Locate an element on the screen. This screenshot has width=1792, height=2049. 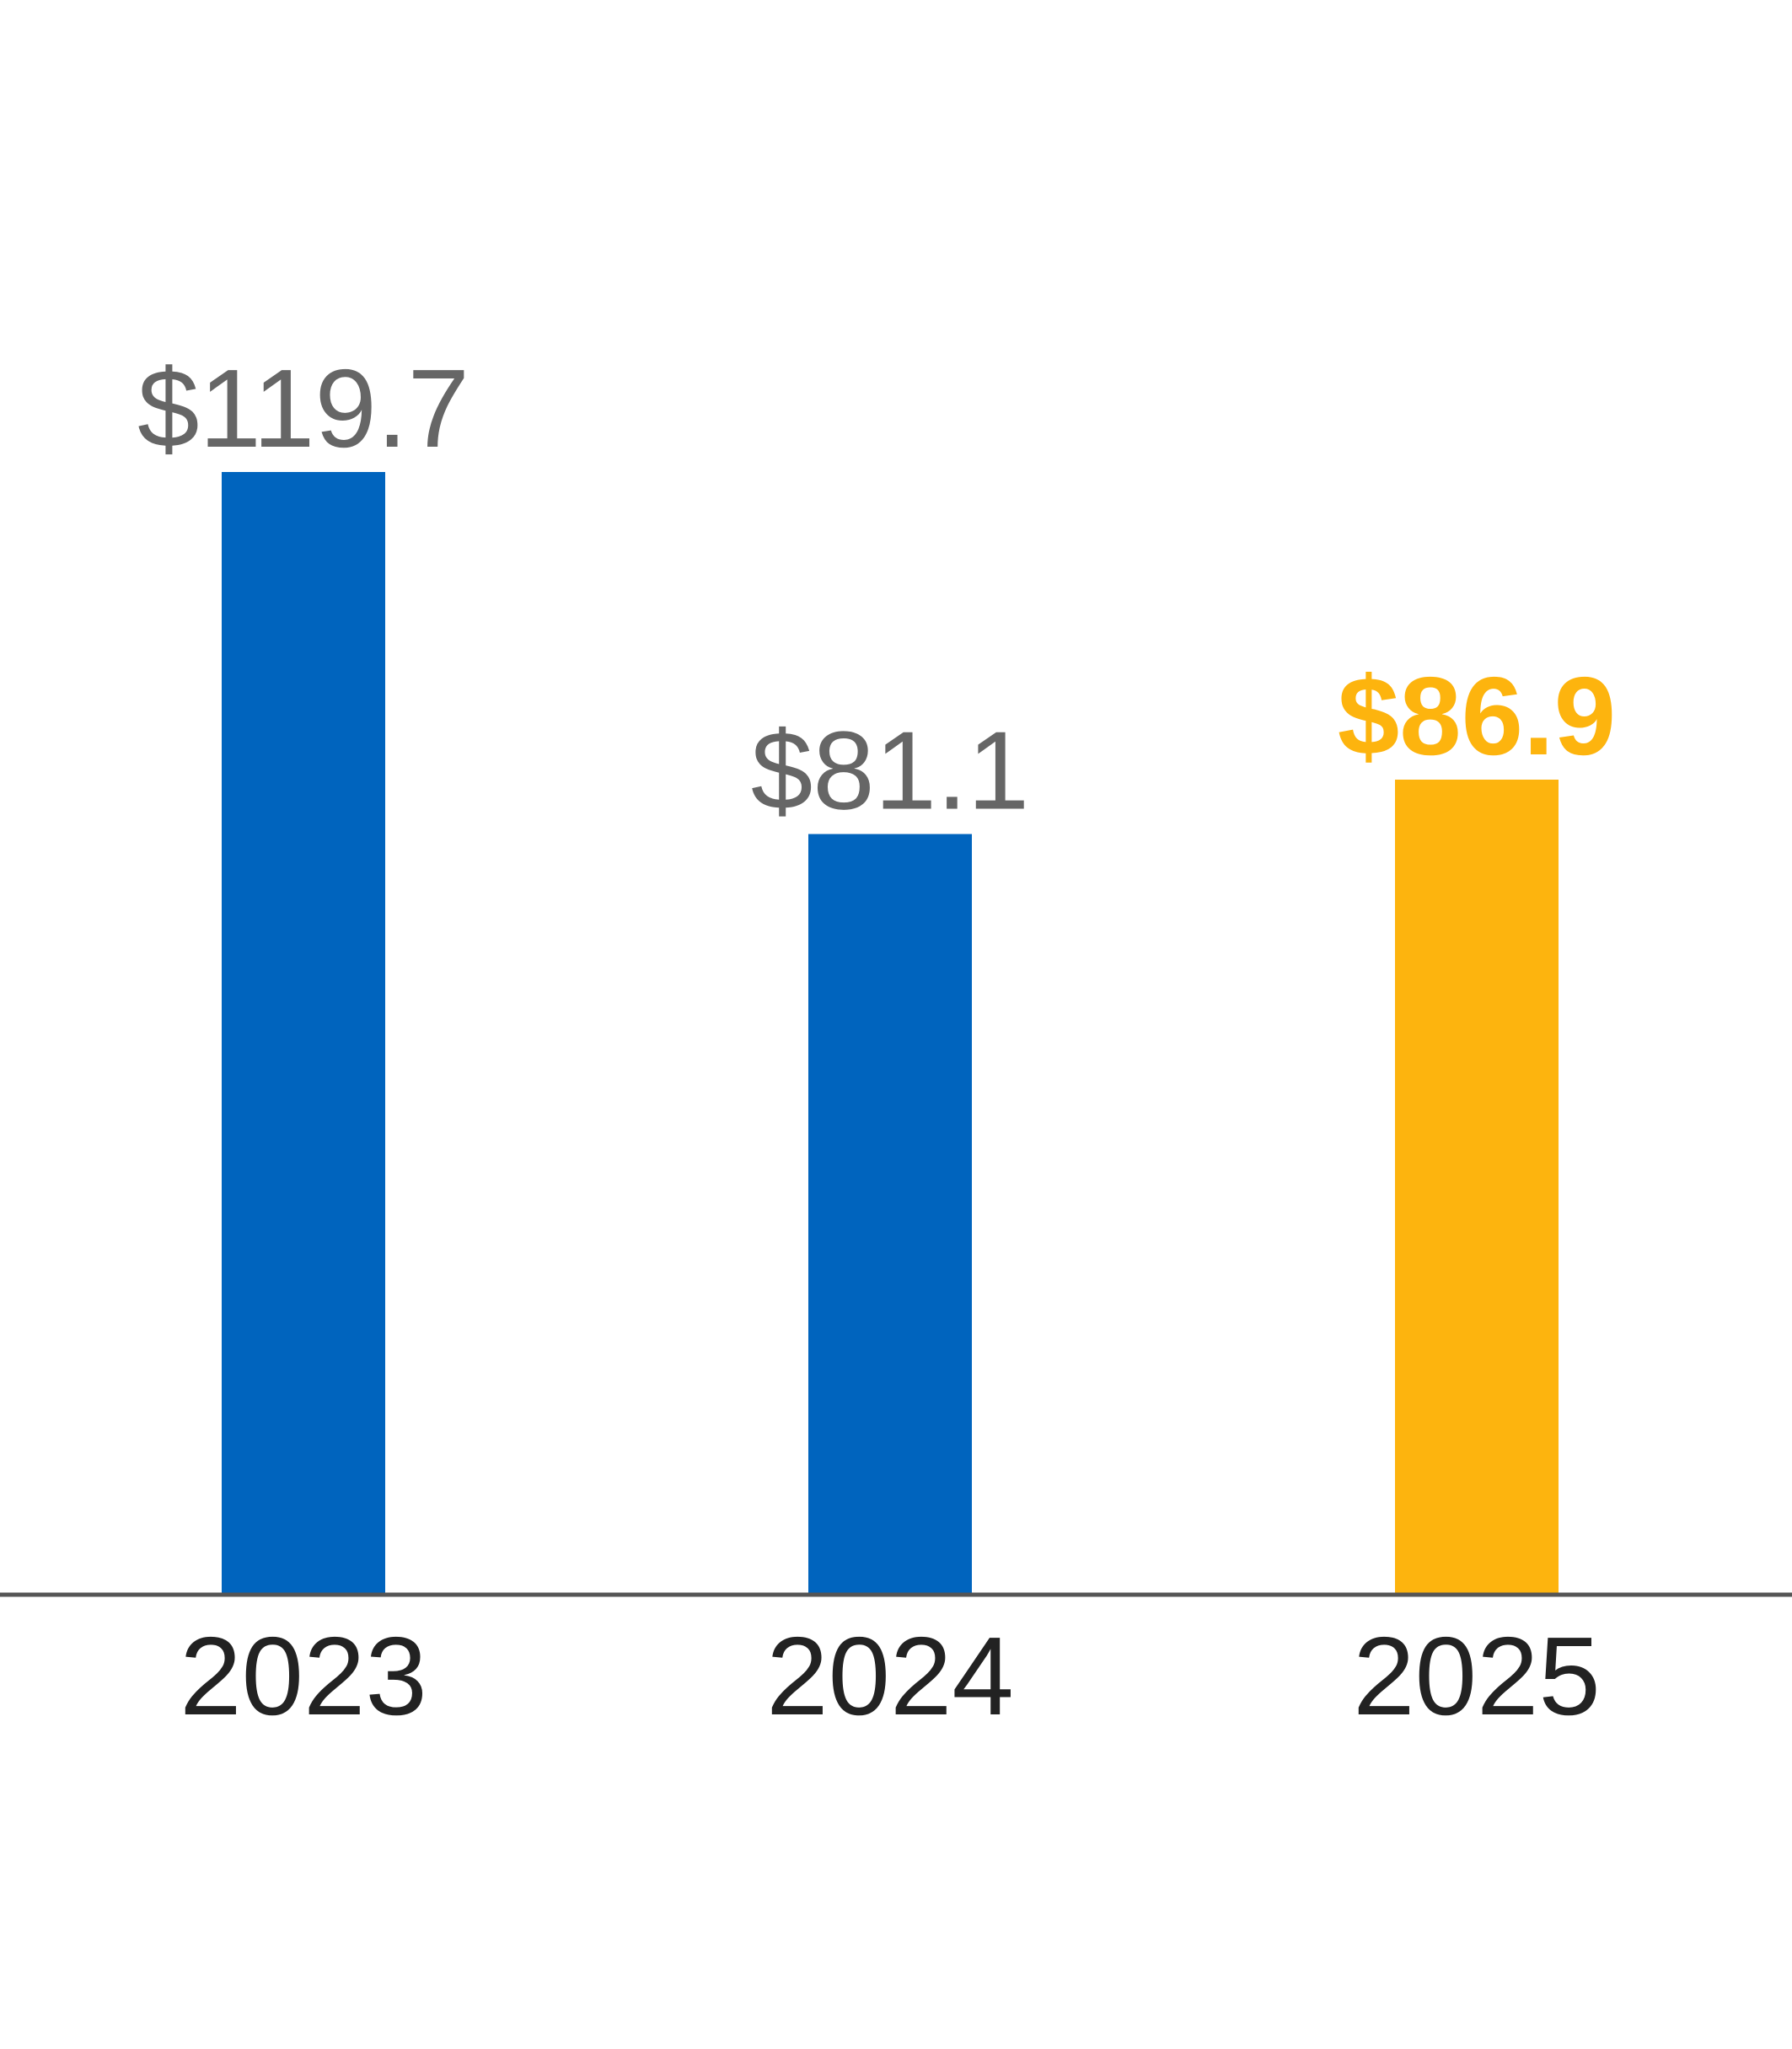
x-tick-label-2024: 2024 is located at coordinates (890, 1676).